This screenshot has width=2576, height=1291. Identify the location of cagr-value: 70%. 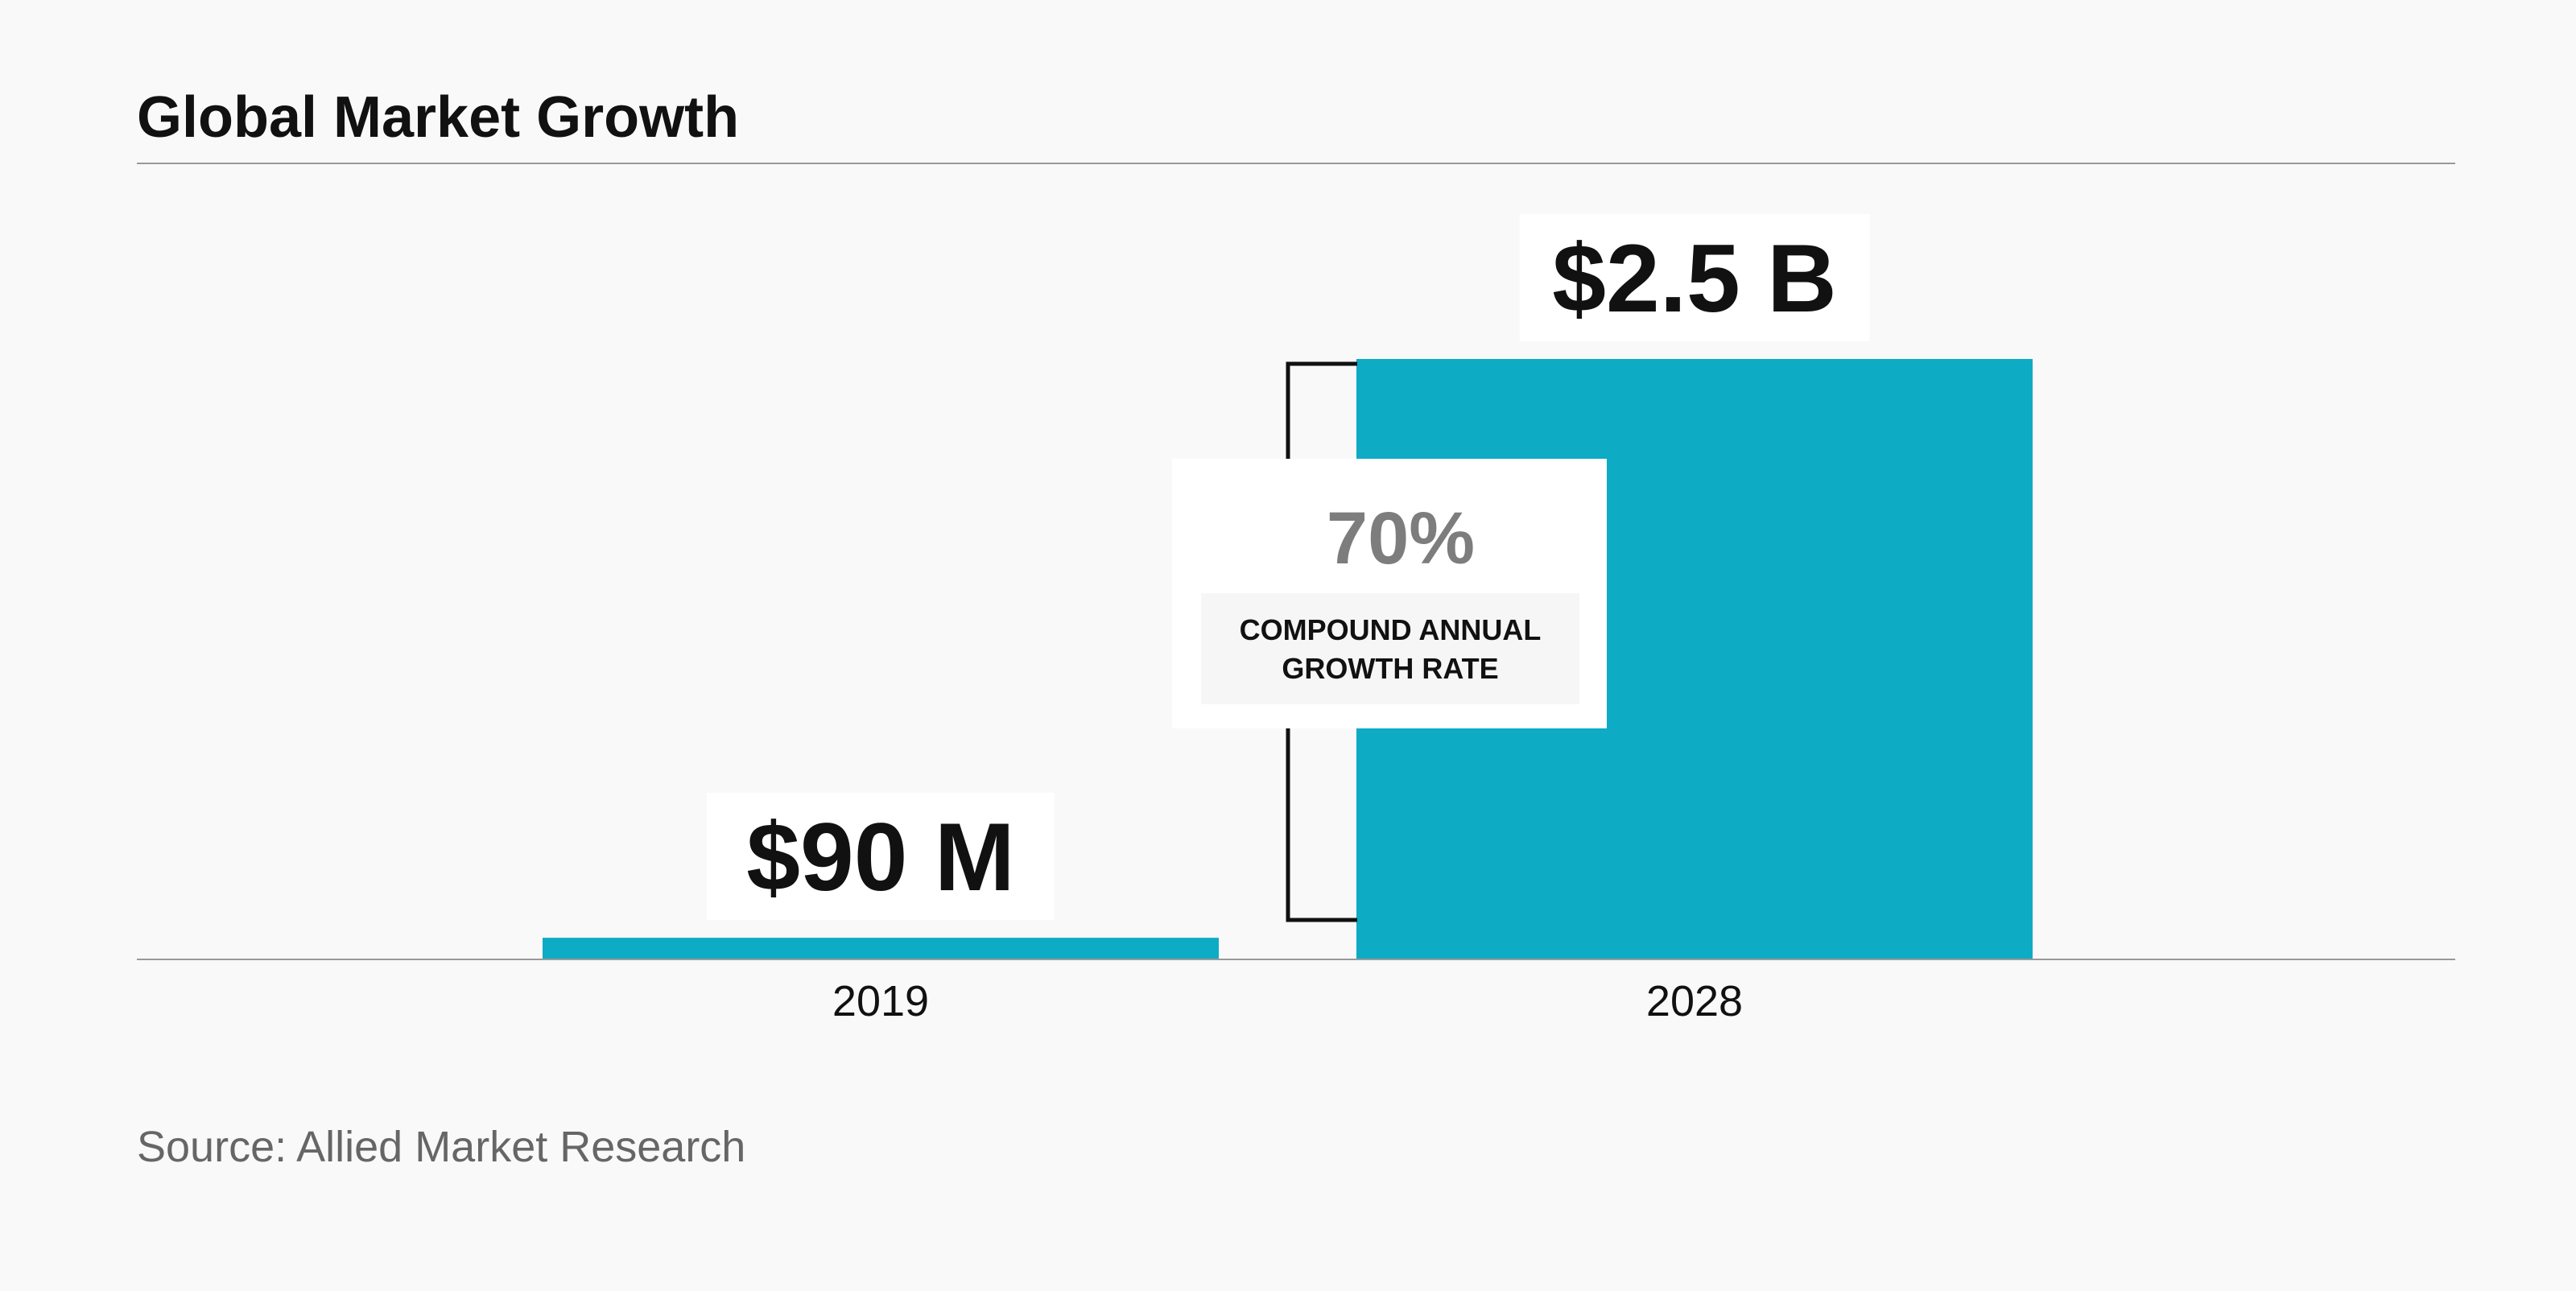
(1401, 538).